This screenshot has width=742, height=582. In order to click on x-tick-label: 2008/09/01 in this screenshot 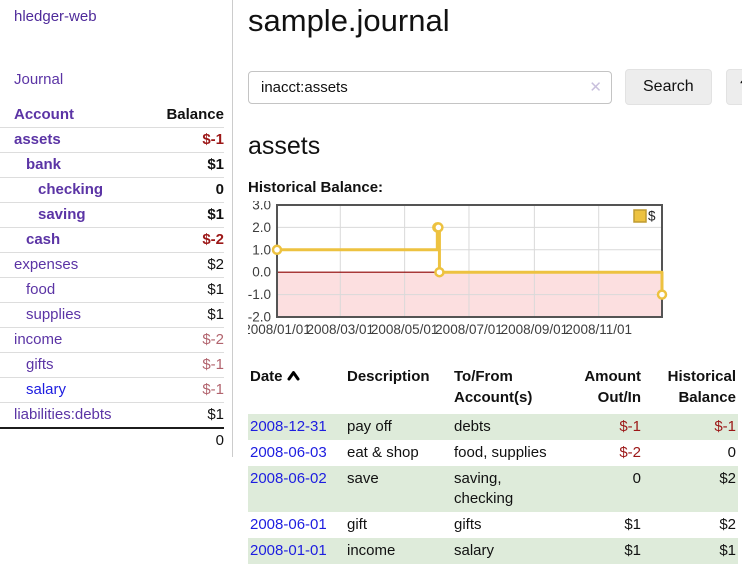, I will do `click(535, 329)`.